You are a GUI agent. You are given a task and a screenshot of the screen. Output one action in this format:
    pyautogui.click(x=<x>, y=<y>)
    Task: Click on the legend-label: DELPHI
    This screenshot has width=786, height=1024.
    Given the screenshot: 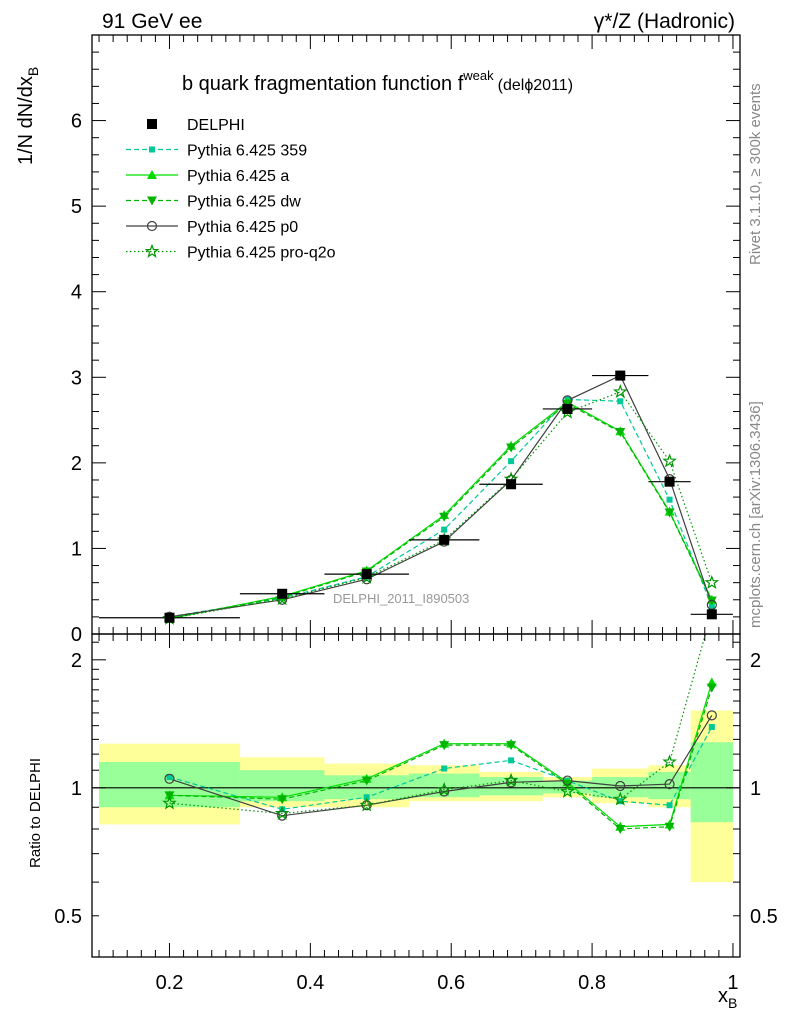 What is the action you would take?
    pyautogui.click(x=216, y=125)
    